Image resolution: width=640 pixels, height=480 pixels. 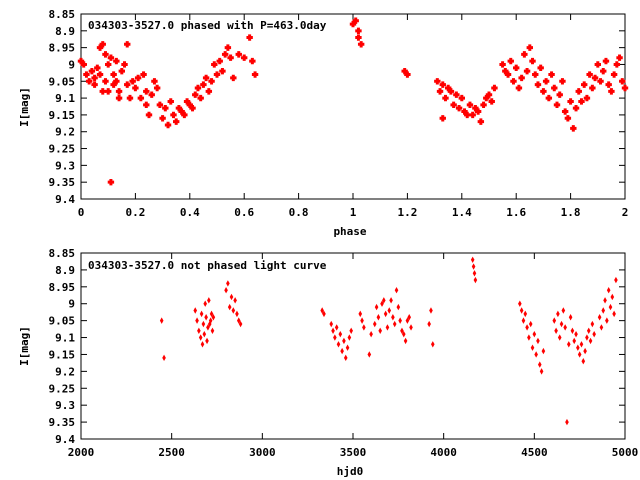 I want to click on phased-x-tick-label: 0.2, so click(x=135, y=212).